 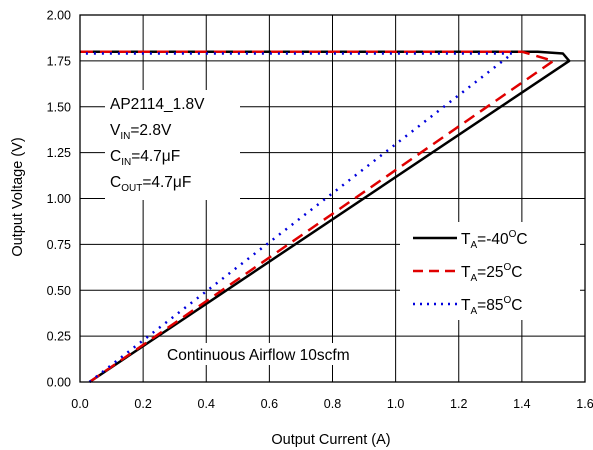 I want to click on legend-1-unit: C, so click(x=516, y=272).